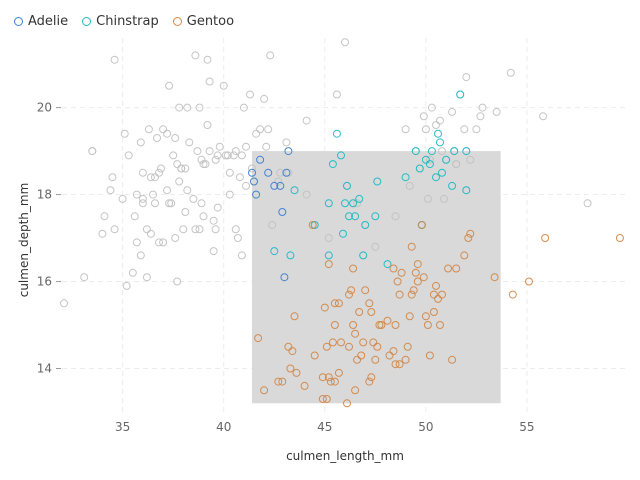 The height and width of the screenshot is (480, 640). I want to click on y-tick-label: 20, so click(44, 108).